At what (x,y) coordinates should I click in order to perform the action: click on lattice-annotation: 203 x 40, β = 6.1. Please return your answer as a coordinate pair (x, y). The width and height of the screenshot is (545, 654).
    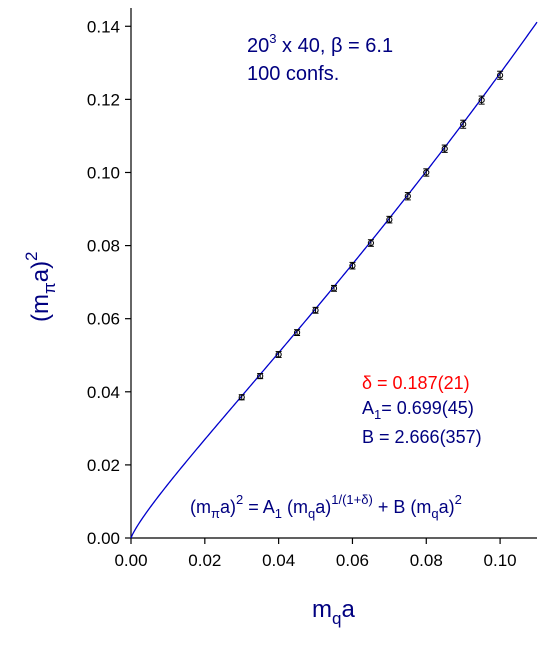
    Looking at the image, I should click on (320, 44).